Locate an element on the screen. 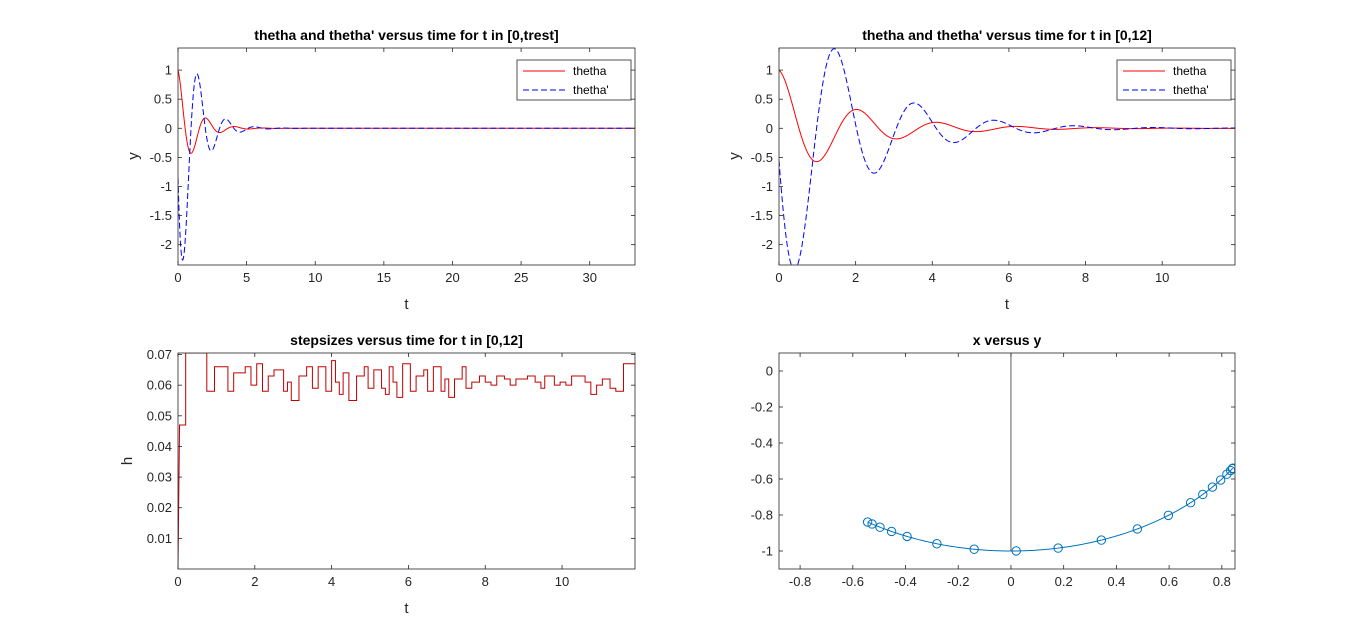 The image size is (1366, 640). x-tick-label: 15 is located at coordinates (384, 277).